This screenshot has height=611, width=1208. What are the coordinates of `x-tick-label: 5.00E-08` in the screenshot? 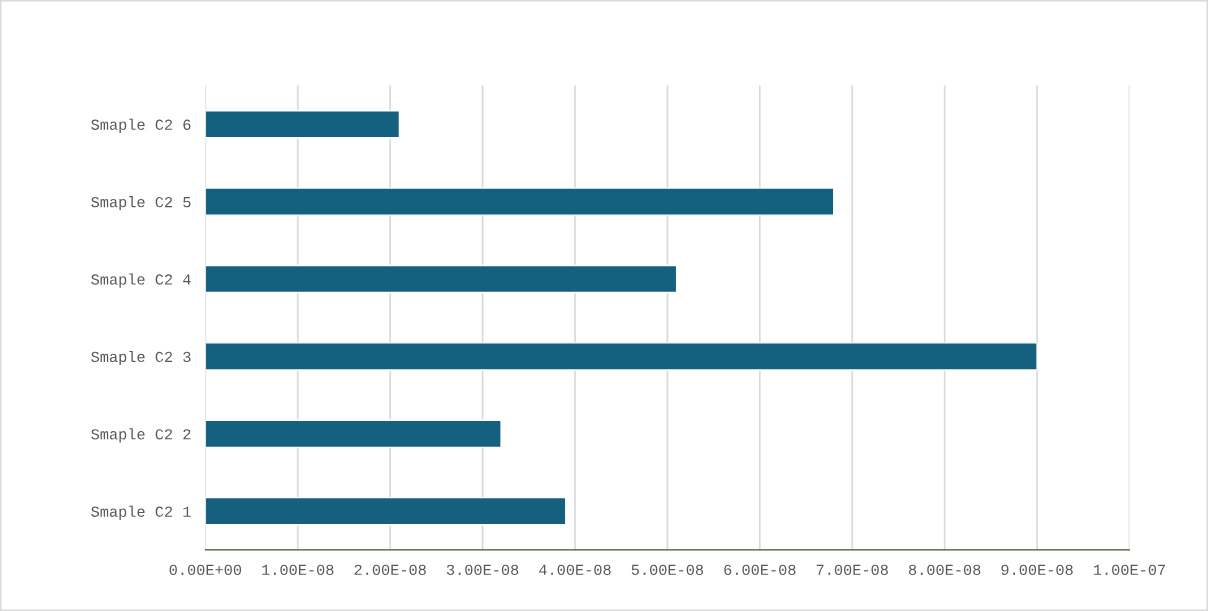 It's located at (667, 570).